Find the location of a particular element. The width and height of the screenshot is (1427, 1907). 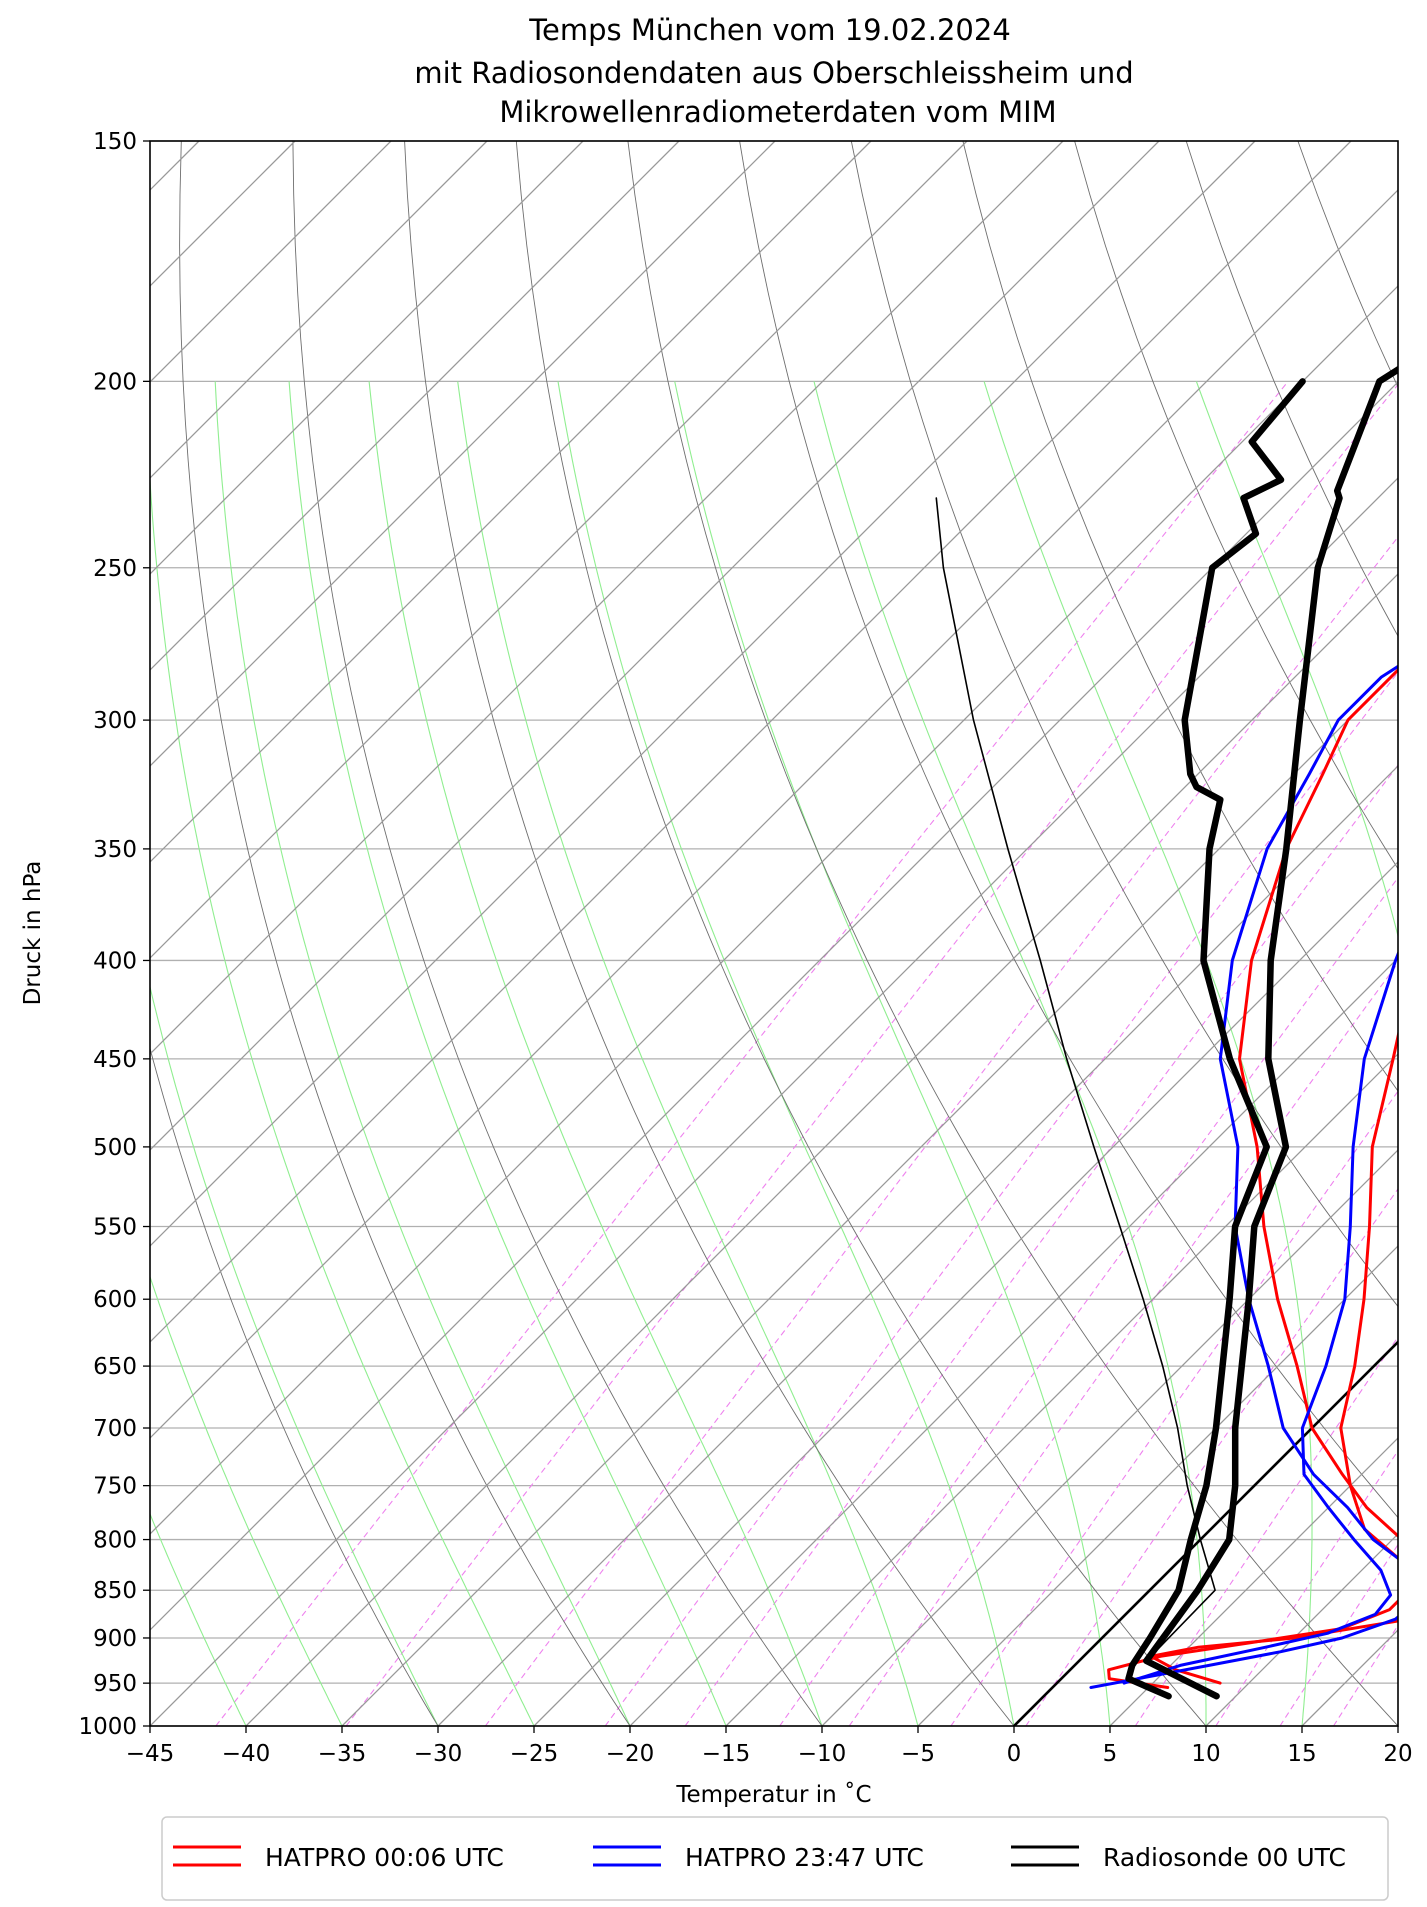

x-tick-label: 10 is located at coordinates (1205, 1754).